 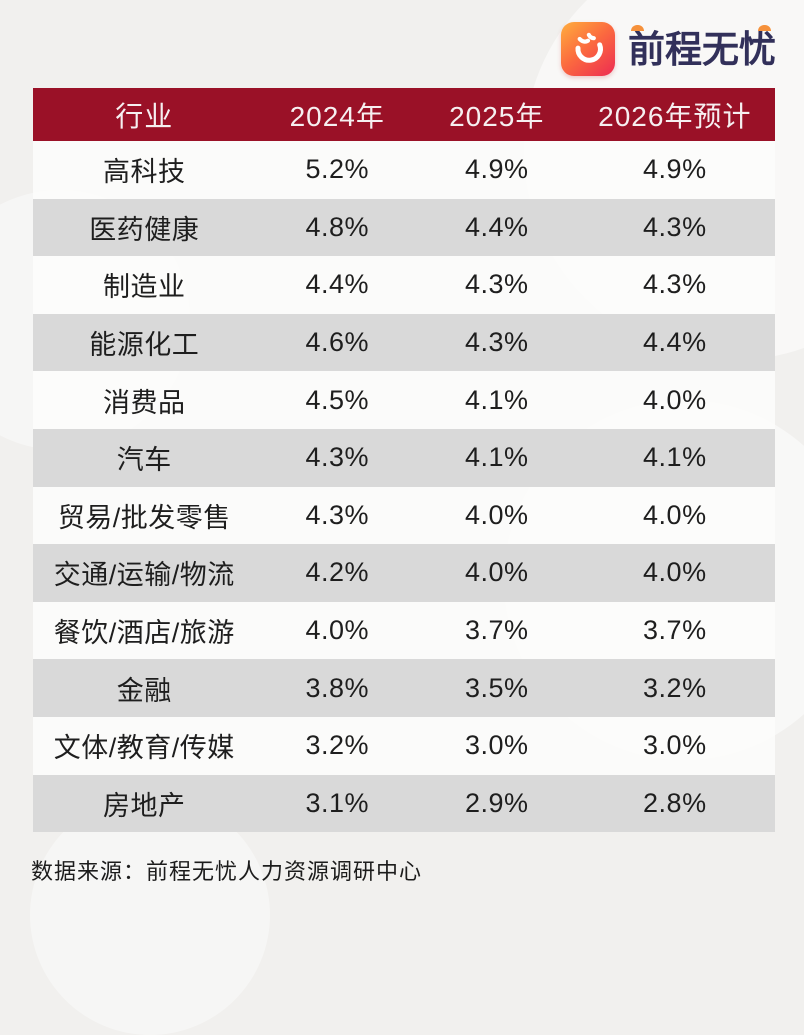 I want to click on cell-industry: 消费品, so click(x=144, y=402).